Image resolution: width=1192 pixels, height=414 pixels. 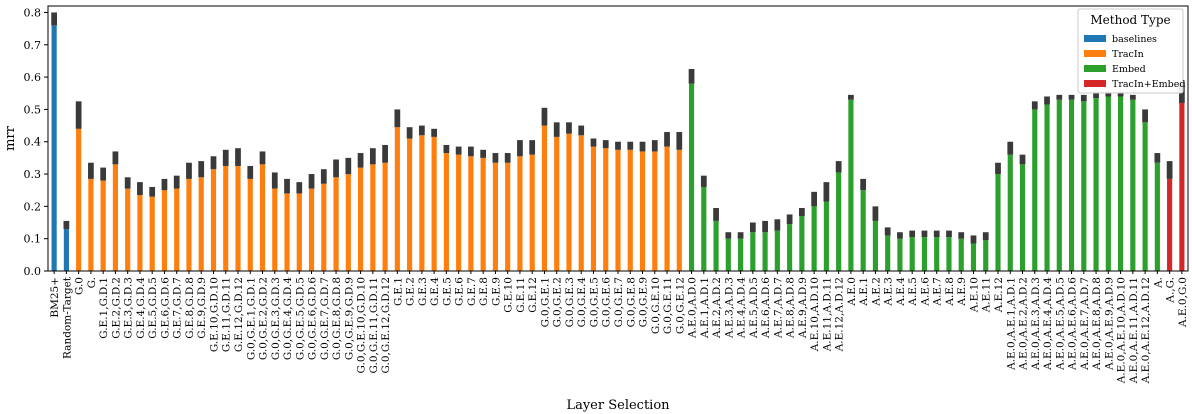 What do you see at coordinates (913, 292) in the screenshot?
I see `x-tick-label: A.E.5` at bounding box center [913, 292].